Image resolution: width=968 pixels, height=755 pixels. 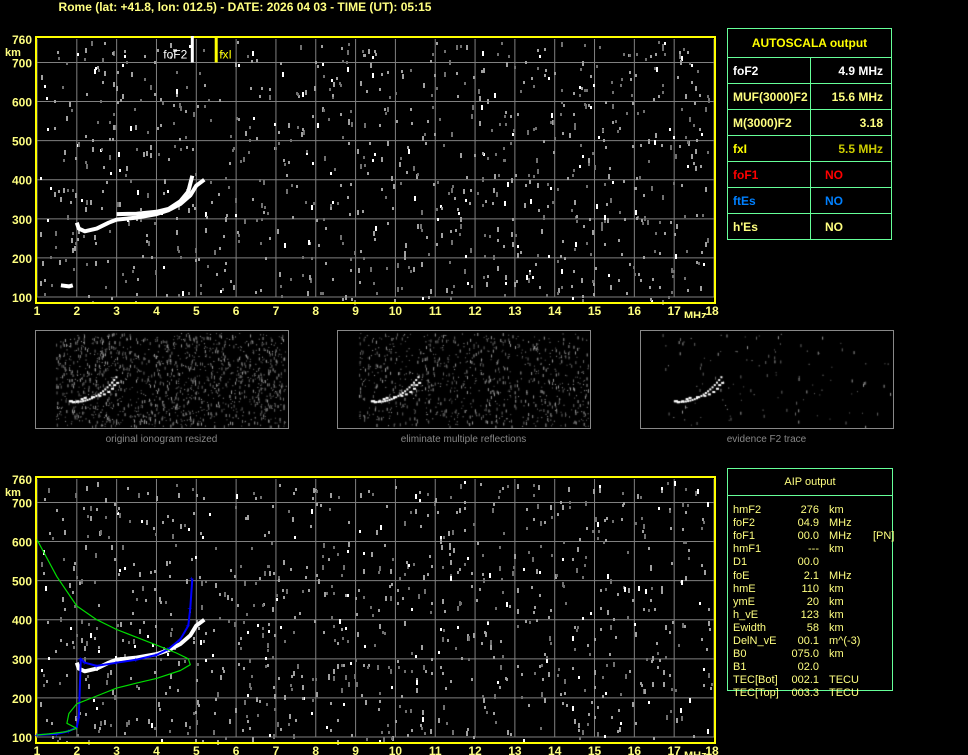 I want to click on x-tick-label: 3, so click(x=116, y=749).